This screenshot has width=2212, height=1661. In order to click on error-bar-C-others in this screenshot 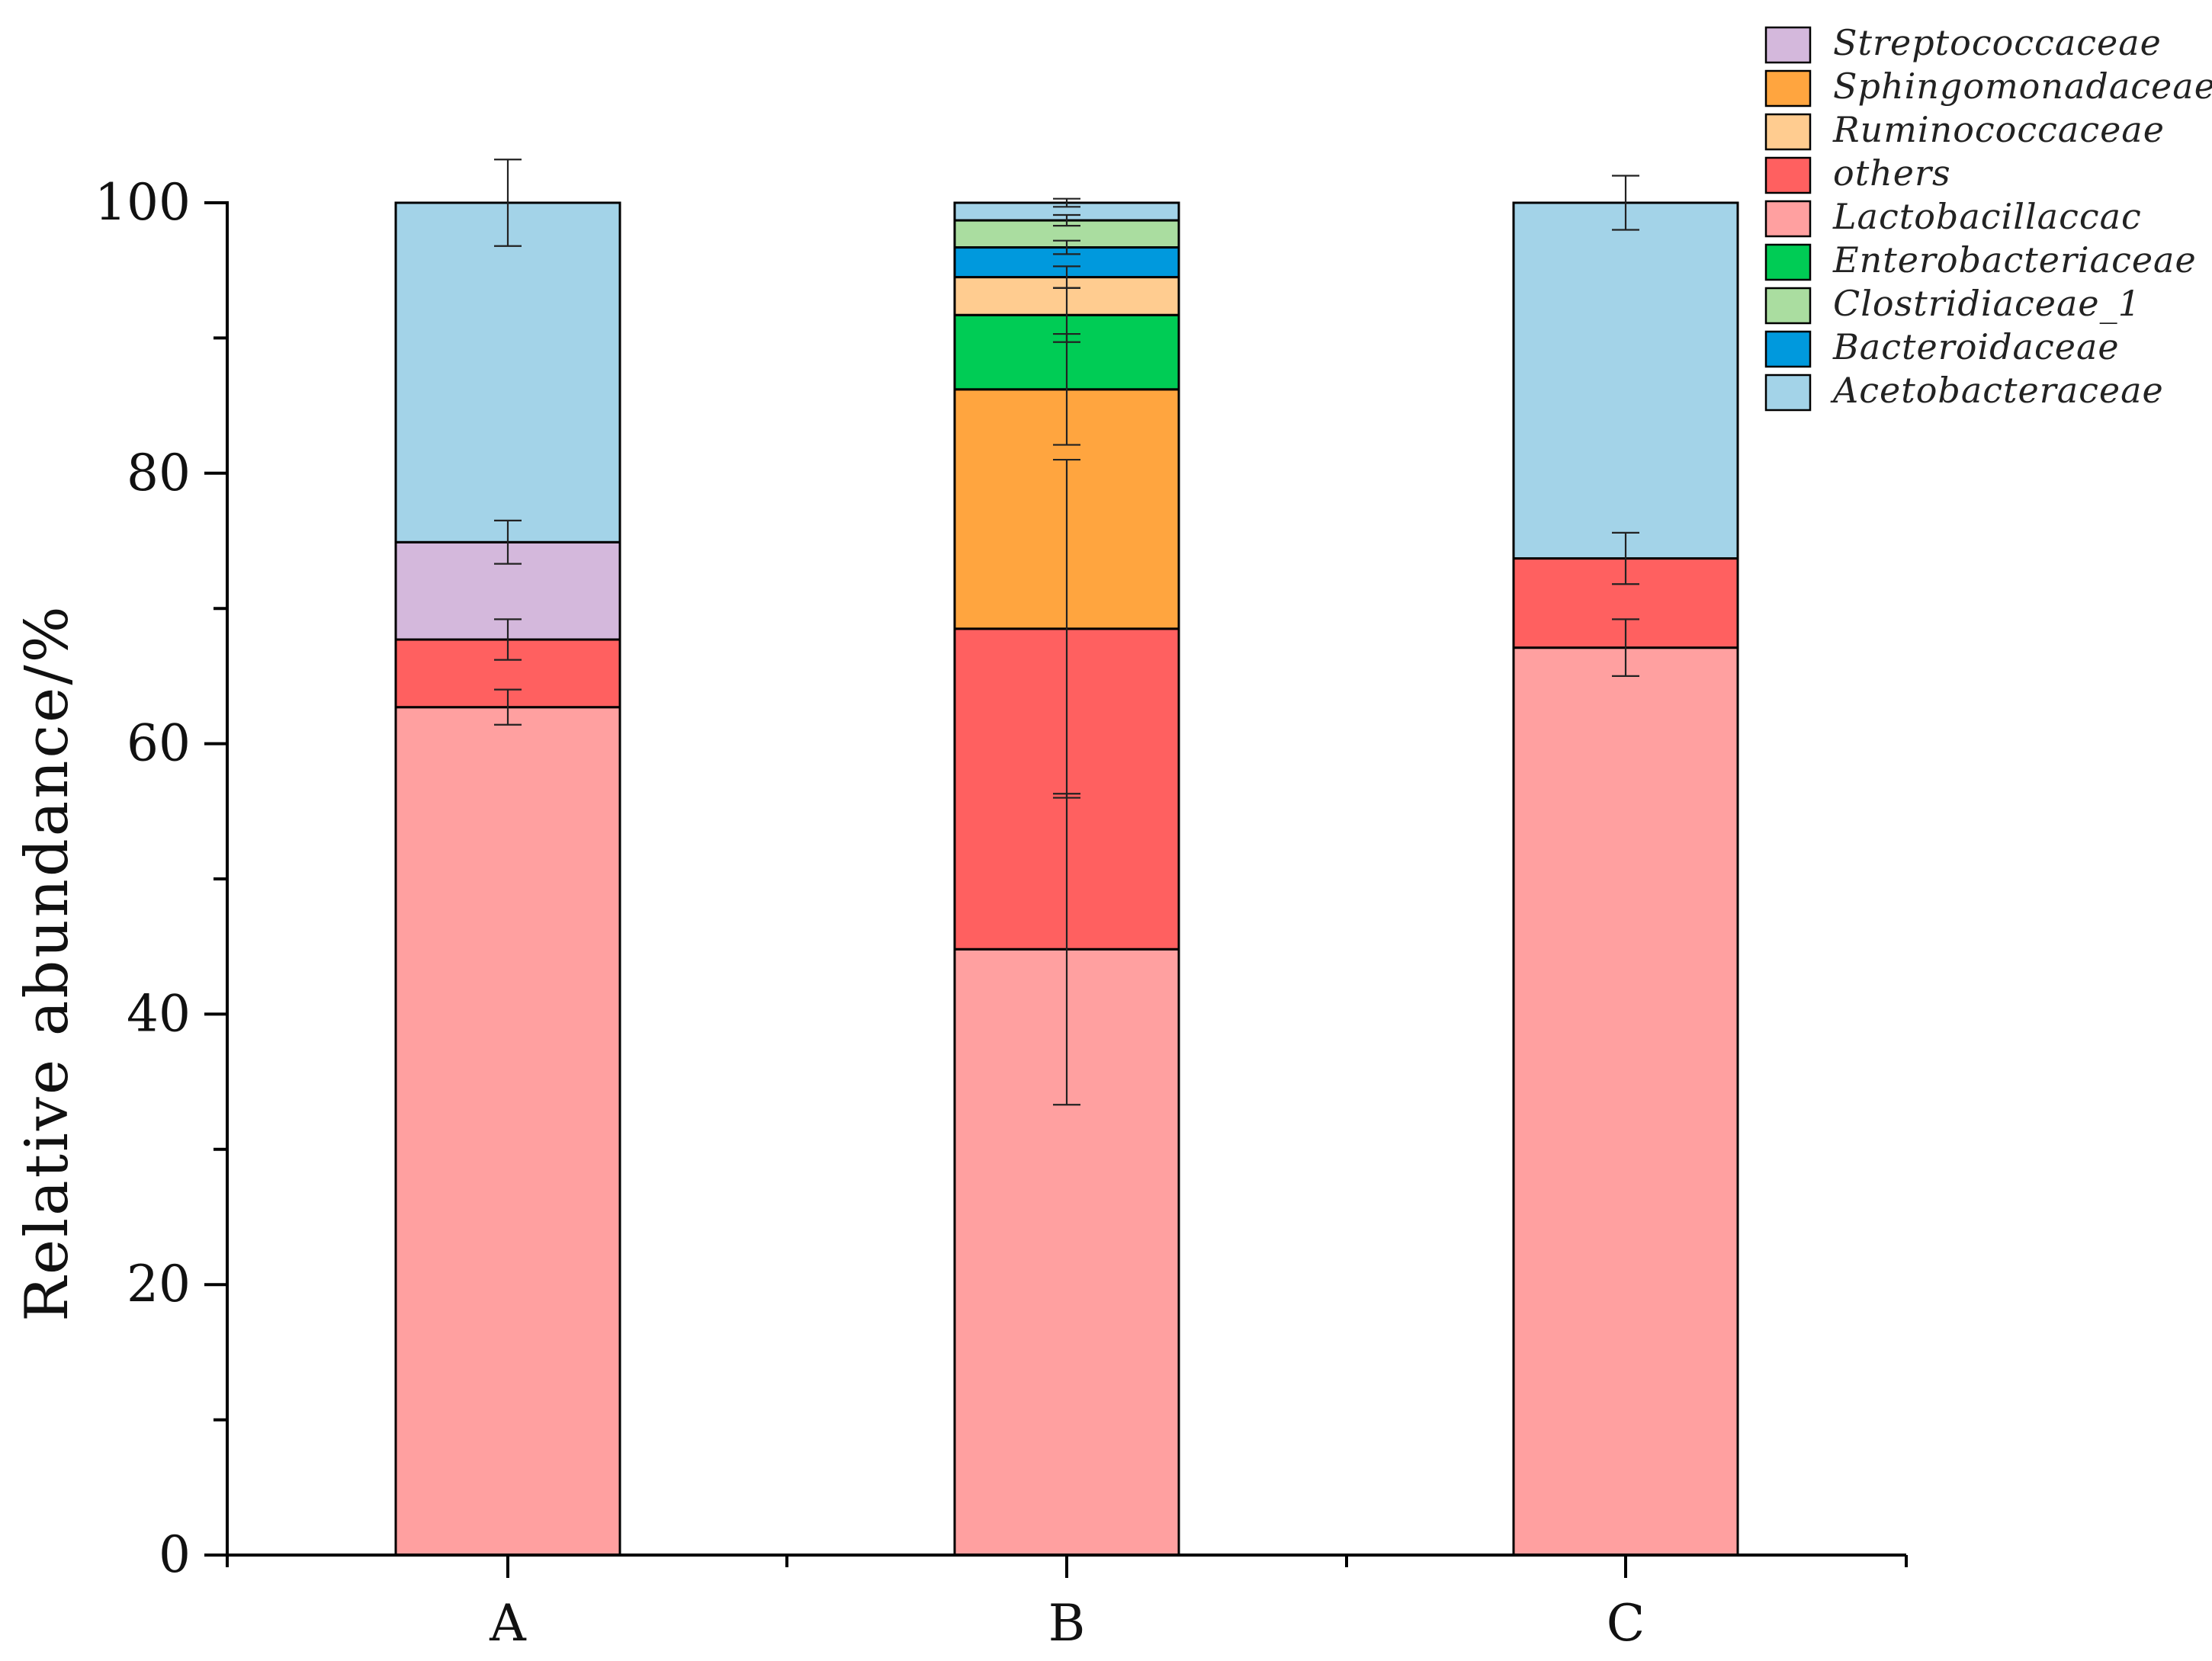, I will do `click(1626, 558)`.